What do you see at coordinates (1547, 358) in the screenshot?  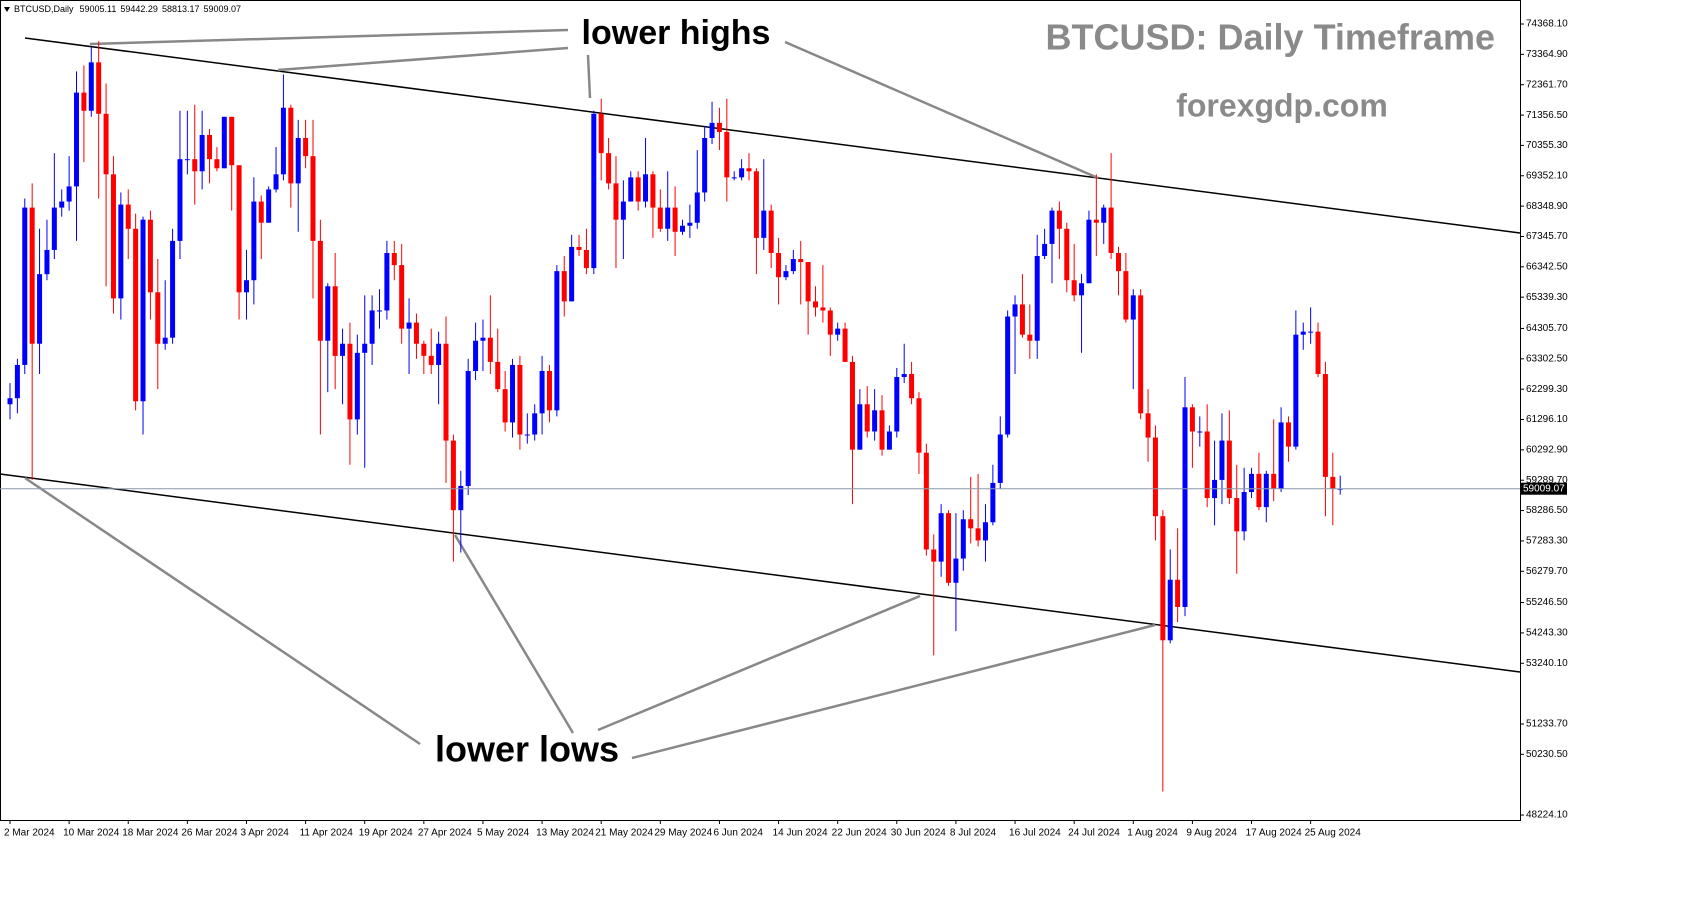 I see `y-tick-label: 63302.50` at bounding box center [1547, 358].